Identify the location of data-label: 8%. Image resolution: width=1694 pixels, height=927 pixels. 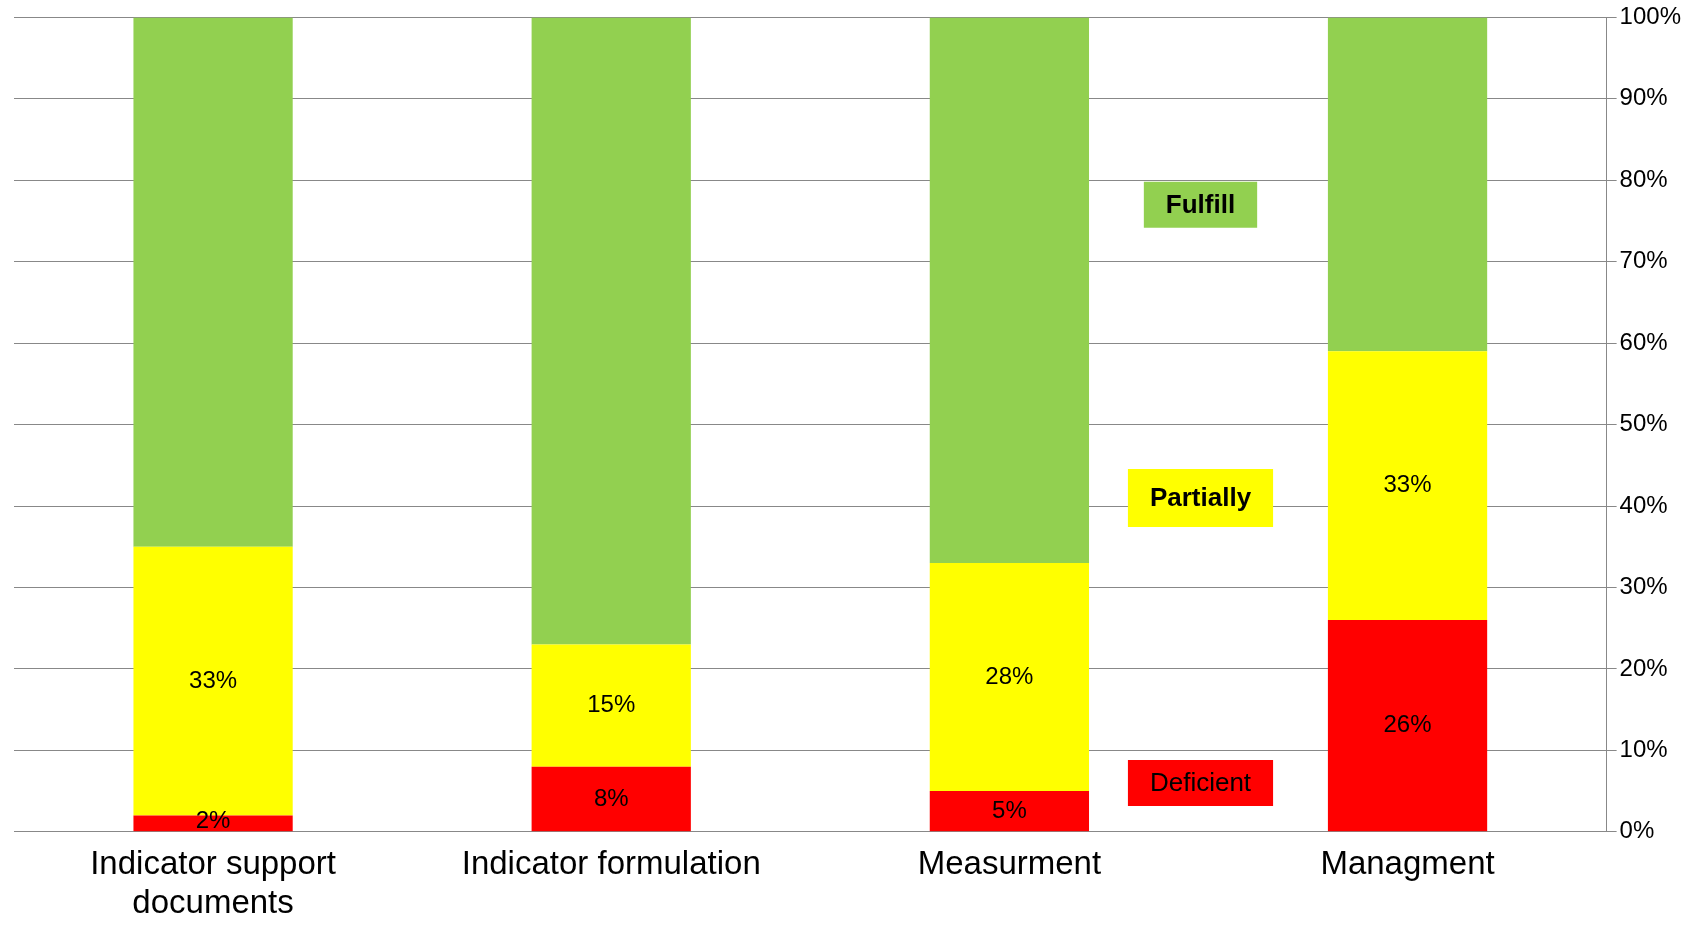
(611, 797).